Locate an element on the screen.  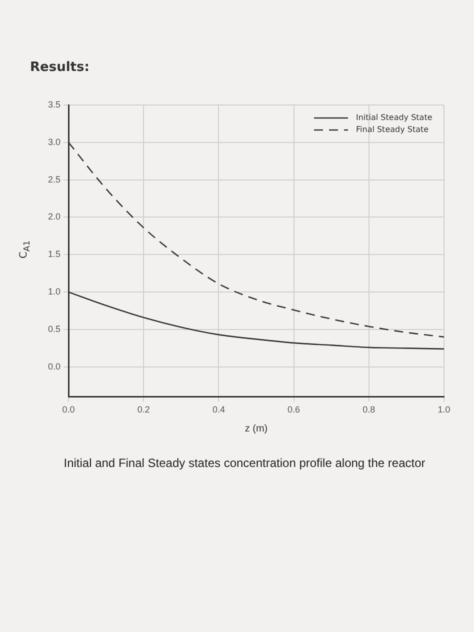
y-tick-label: 0.0 is located at coordinates (54, 366).